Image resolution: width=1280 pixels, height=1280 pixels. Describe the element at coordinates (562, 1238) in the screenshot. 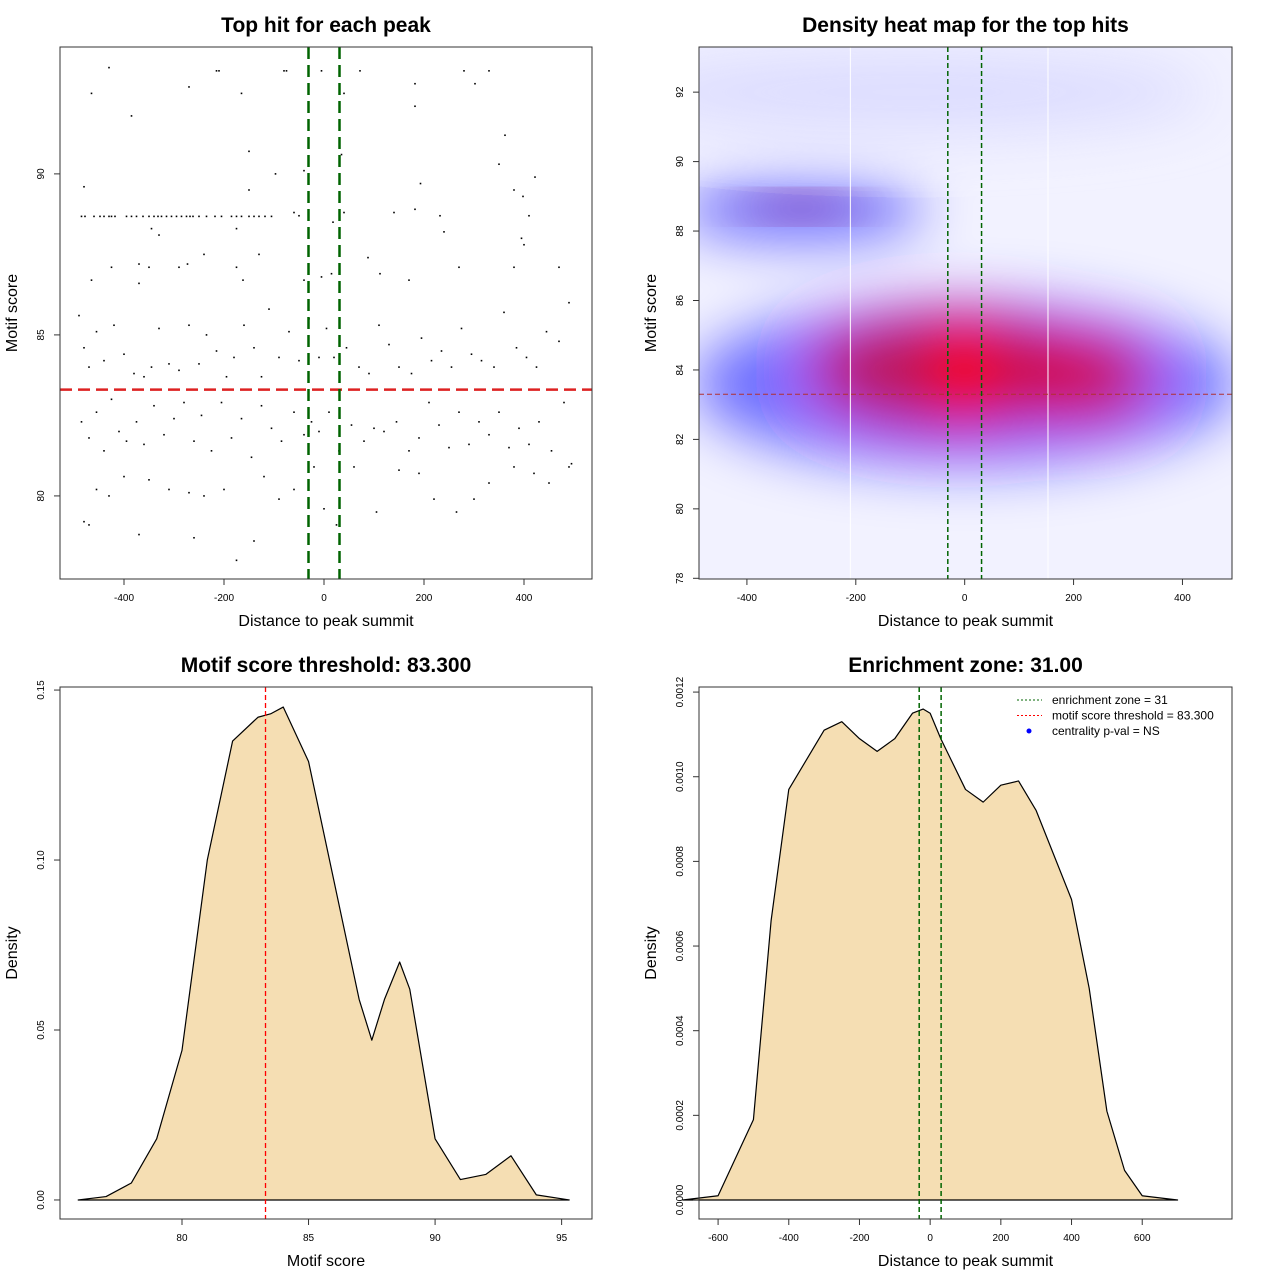

I see `x-tick-label: 95` at that location.